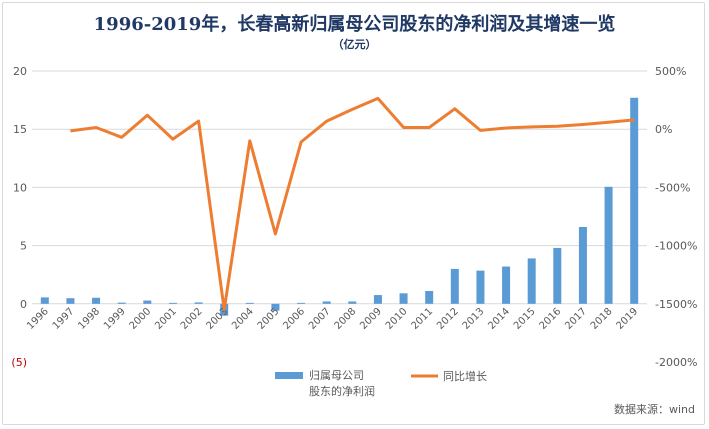 This screenshot has height=429, width=709. I want to click on x-tick-label: 2018, so click(602, 319).